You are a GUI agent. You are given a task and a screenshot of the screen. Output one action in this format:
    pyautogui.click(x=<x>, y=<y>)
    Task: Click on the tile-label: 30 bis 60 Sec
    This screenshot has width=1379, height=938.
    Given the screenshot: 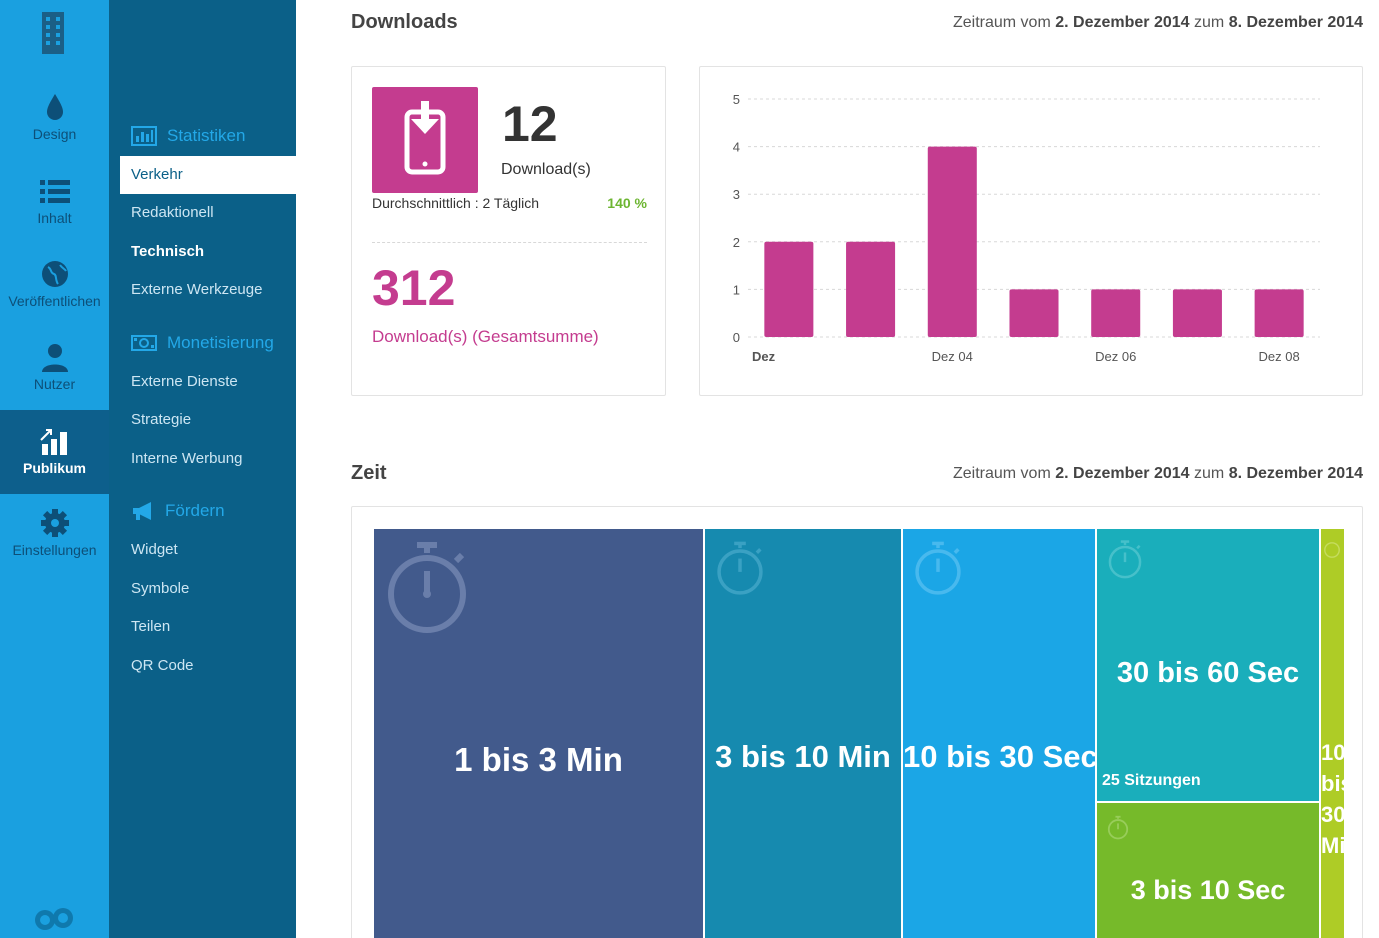 What is the action you would take?
    pyautogui.click(x=1208, y=673)
    